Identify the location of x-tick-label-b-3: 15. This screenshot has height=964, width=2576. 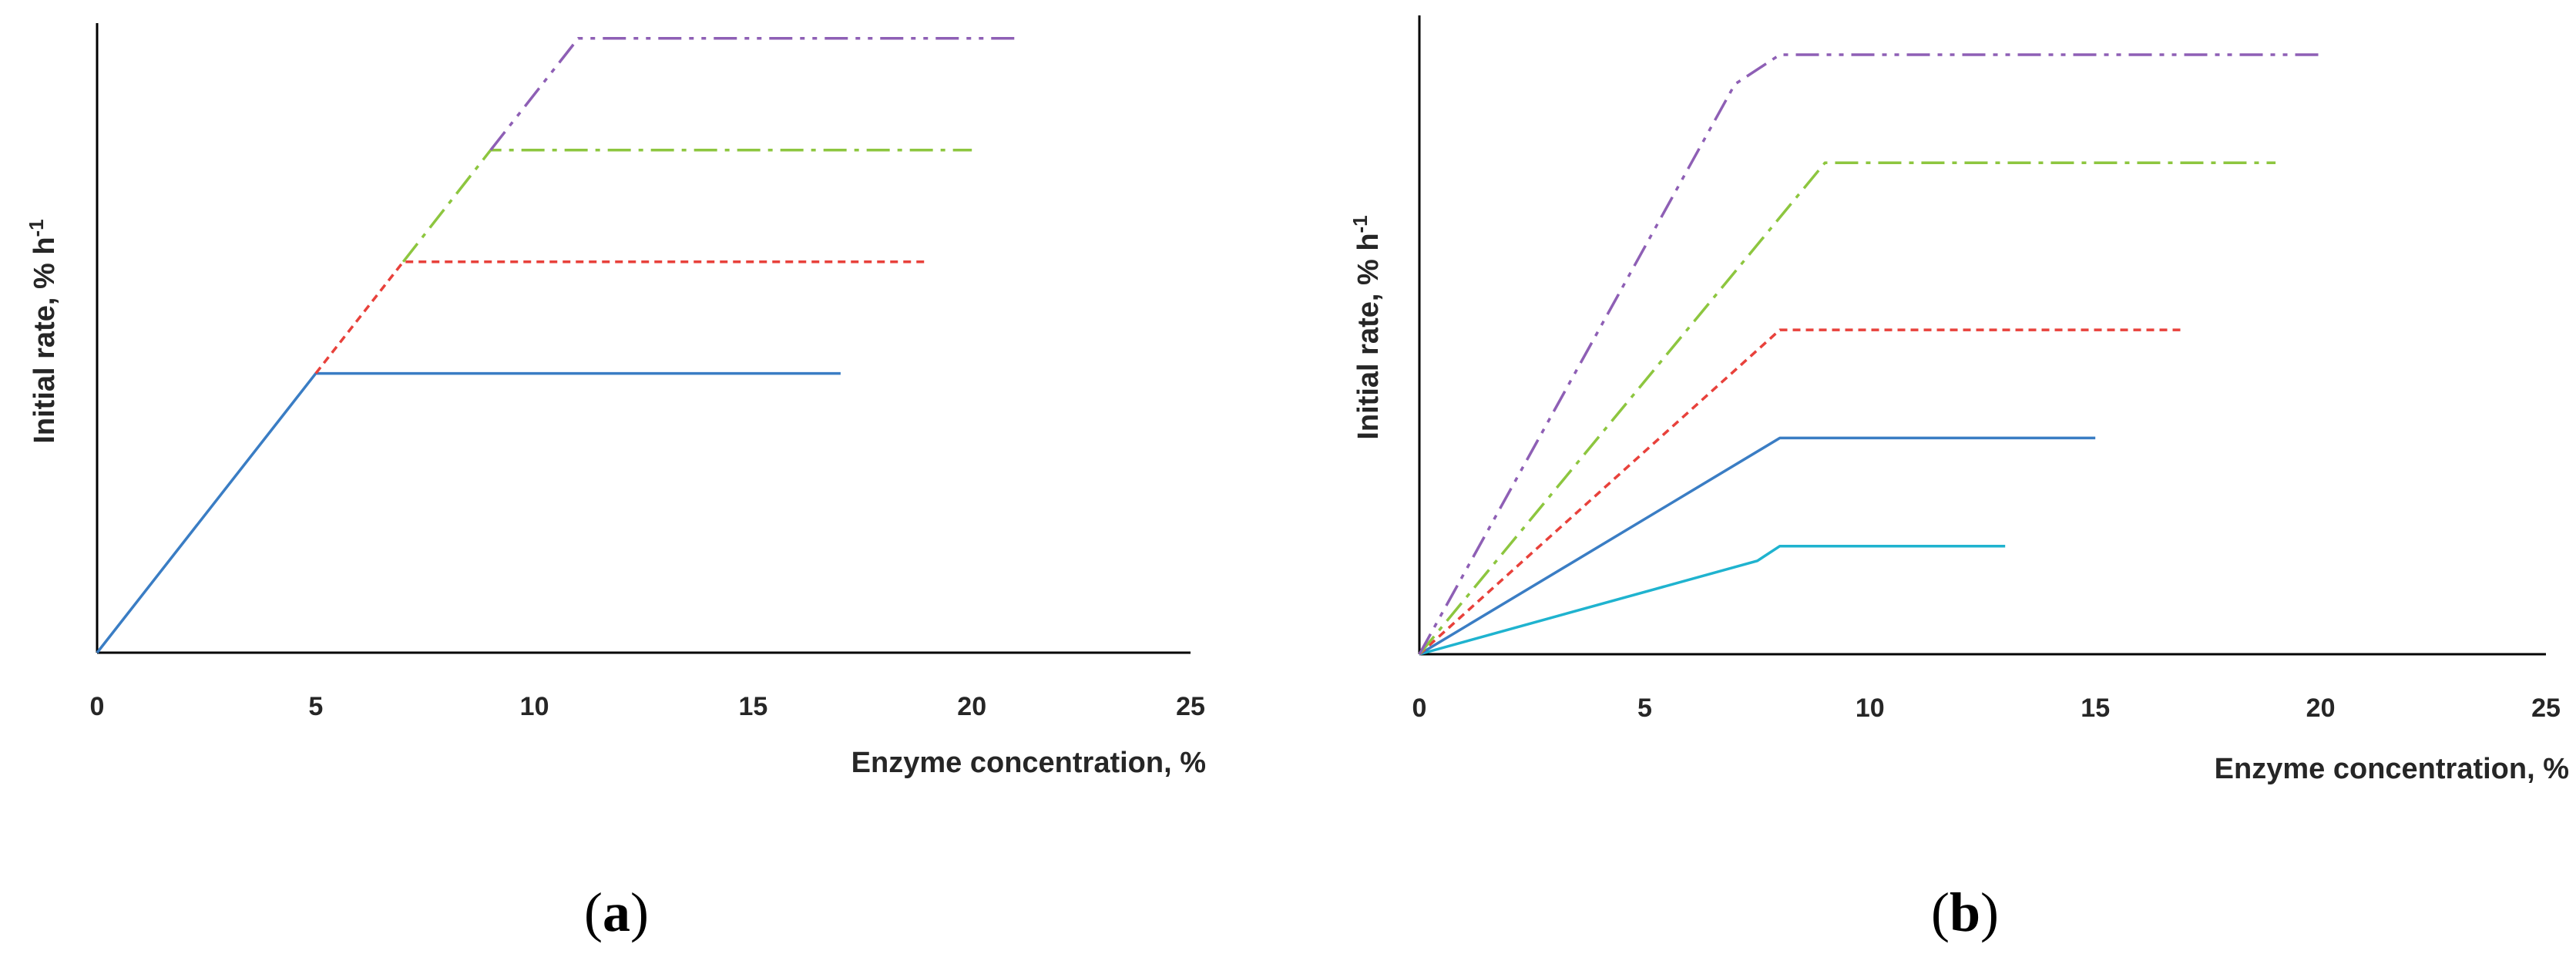
(2095, 708).